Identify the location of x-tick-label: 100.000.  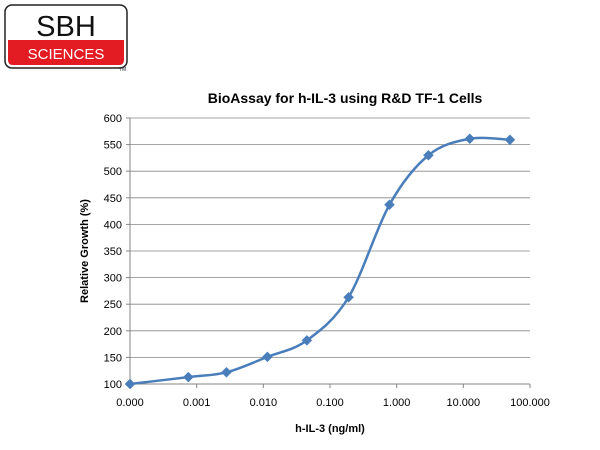
(530, 403).